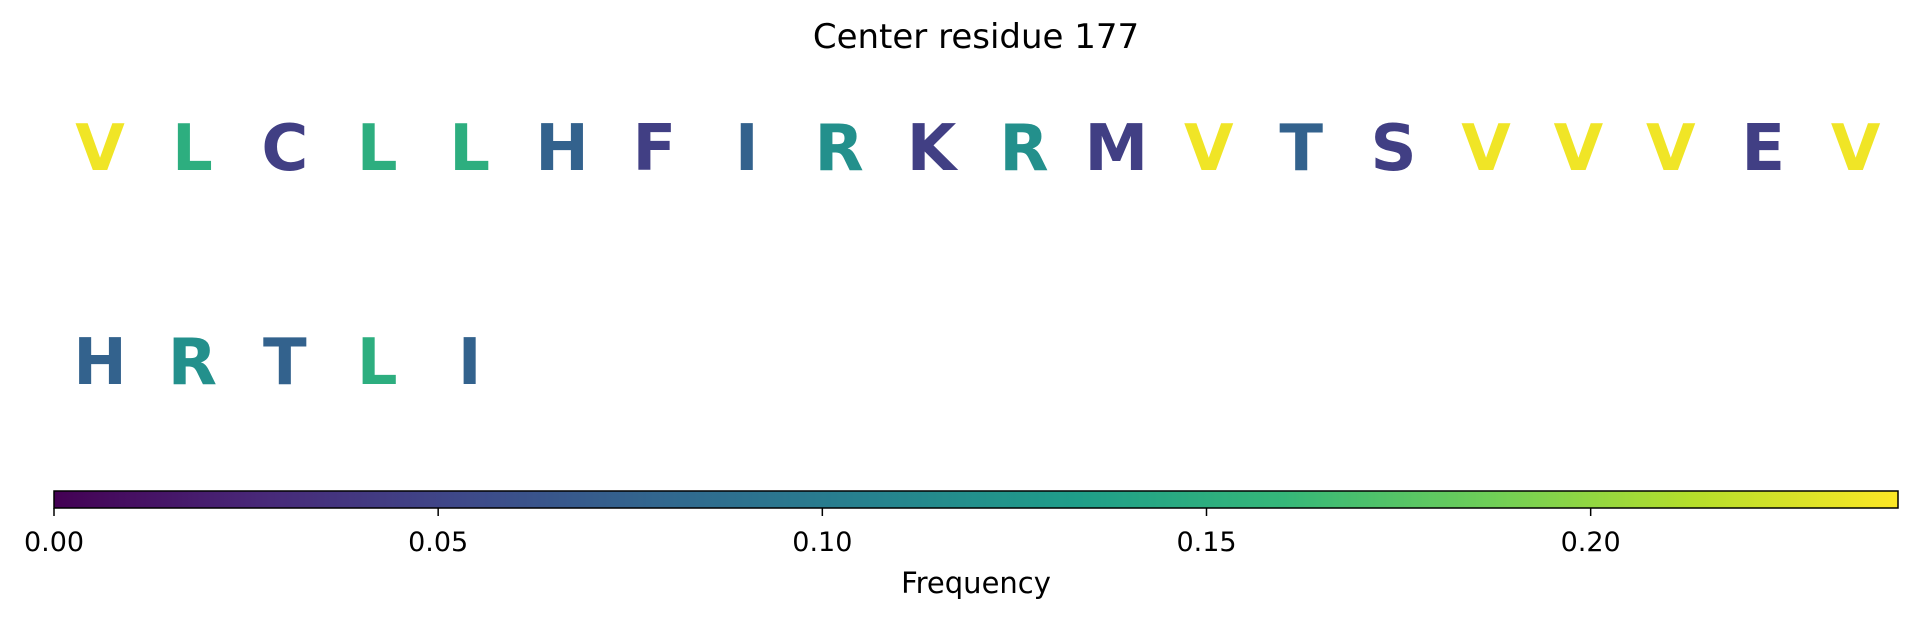 The image size is (1917, 619). I want to click on colorbar-tick-label: 0.00, so click(54, 542).